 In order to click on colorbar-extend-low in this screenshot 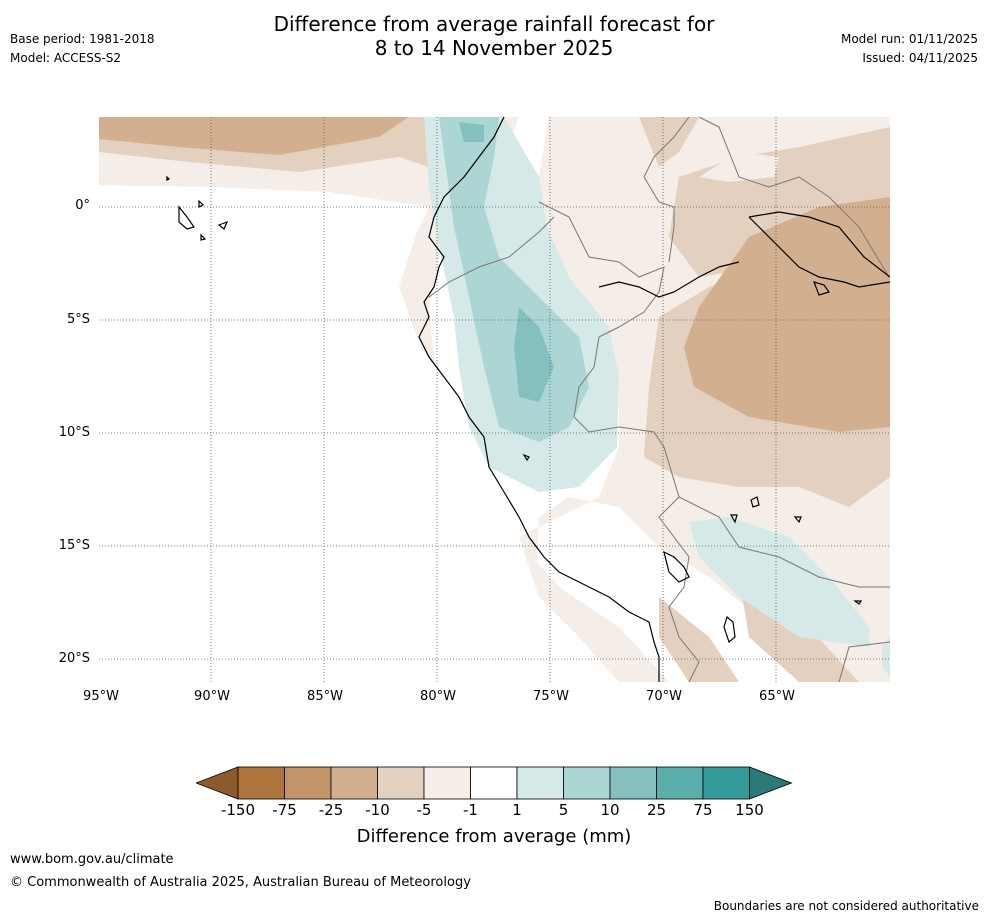, I will do `click(217, 783)`.